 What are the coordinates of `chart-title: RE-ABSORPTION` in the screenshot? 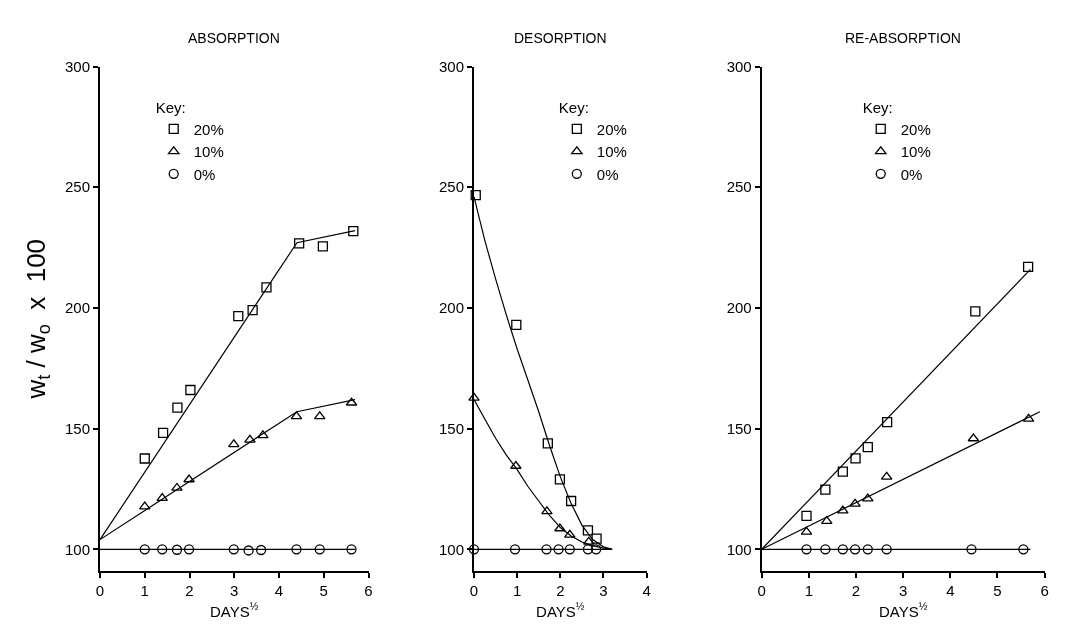 It's located at (903, 38).